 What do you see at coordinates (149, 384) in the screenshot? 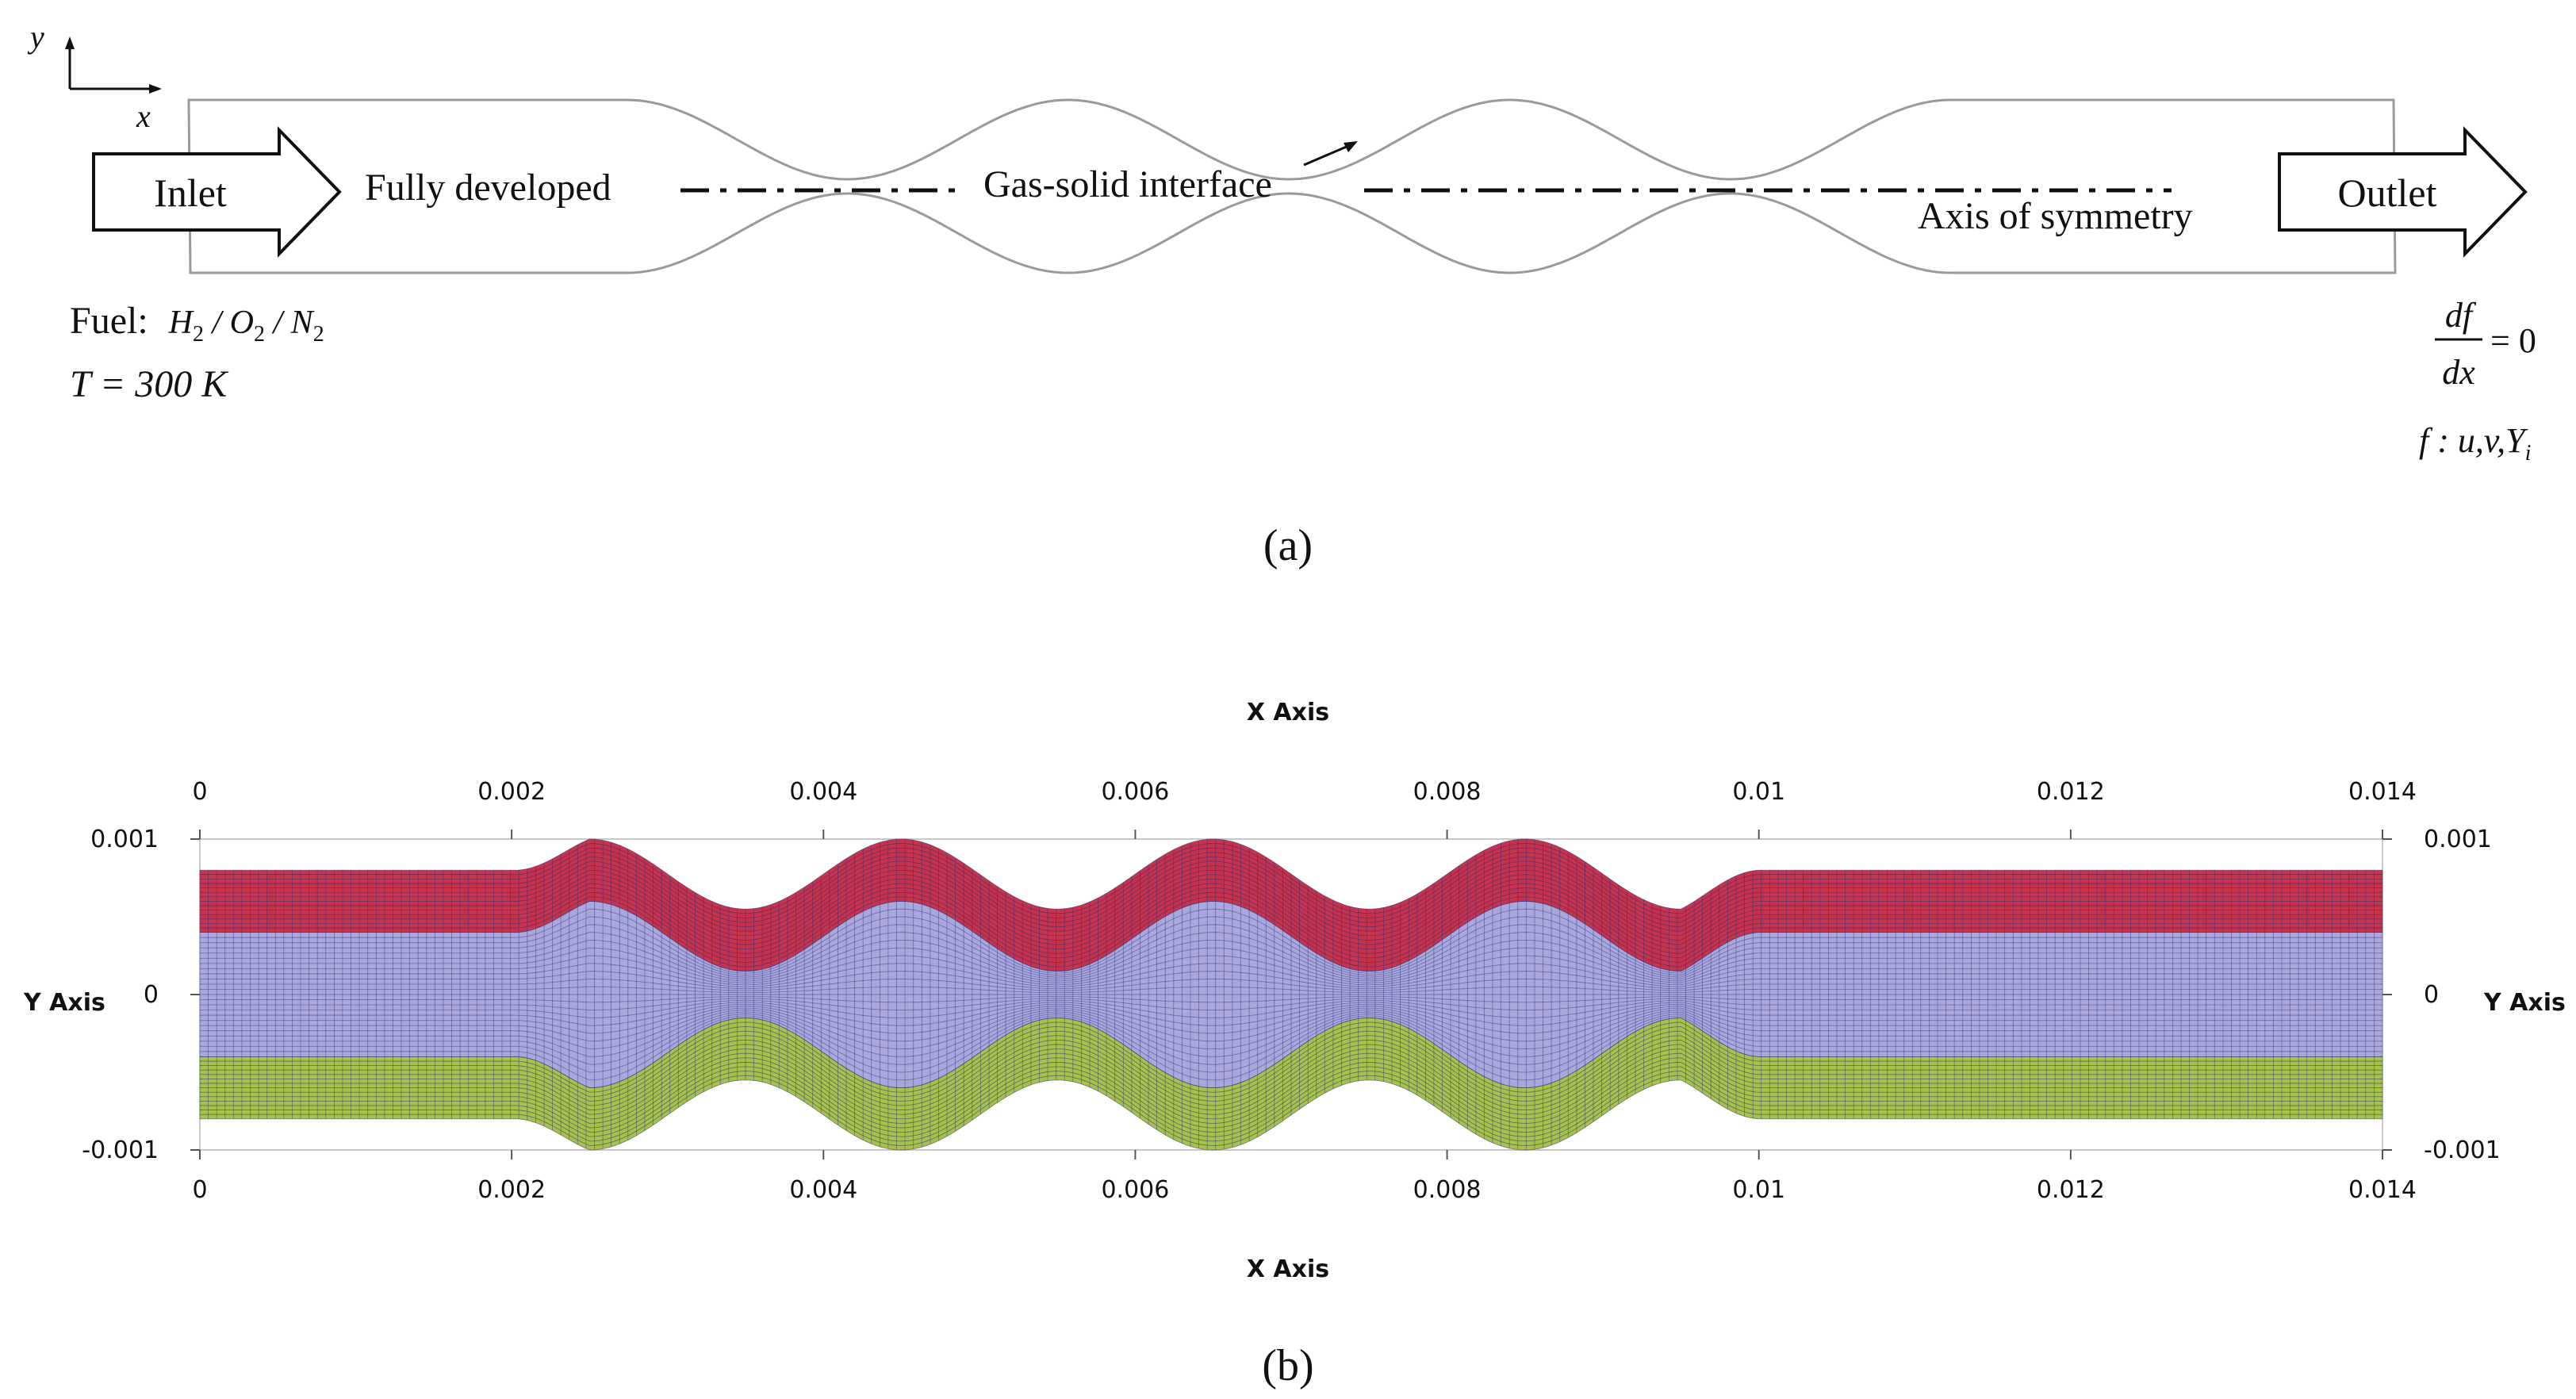
I see `temperature-label: T = 300 K` at bounding box center [149, 384].